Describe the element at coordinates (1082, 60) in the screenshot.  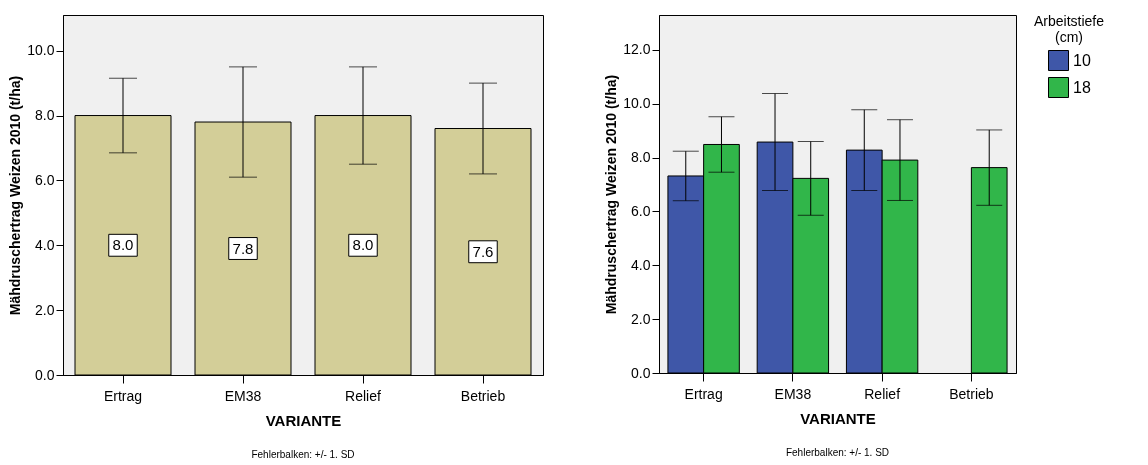
I see `legend-label: 10` at that location.